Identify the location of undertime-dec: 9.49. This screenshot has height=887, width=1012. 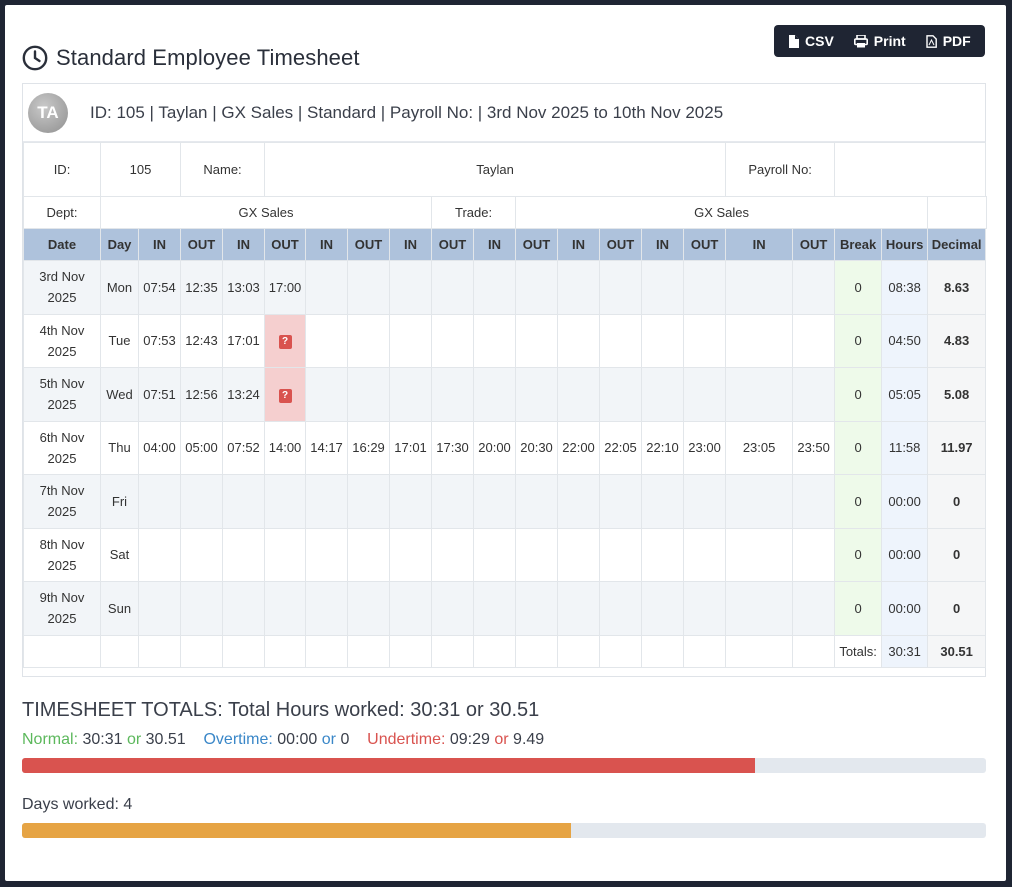
(529, 739).